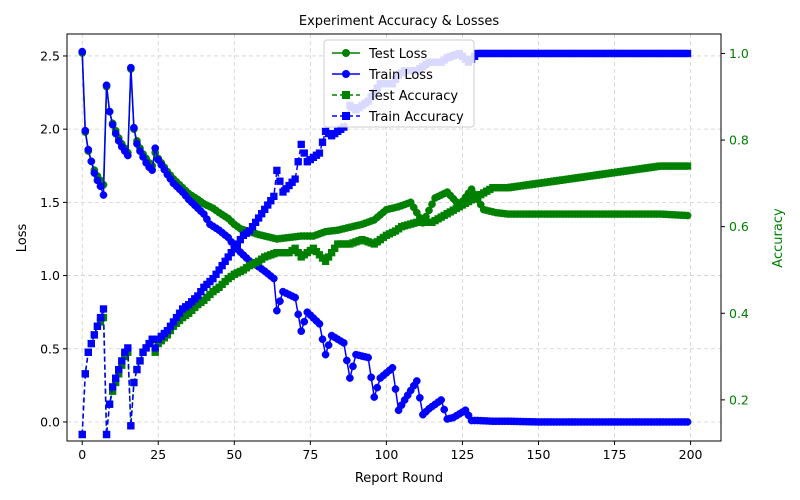  What do you see at coordinates (397, 54) in the screenshot?
I see `legend-label-test-loss: Test Loss` at bounding box center [397, 54].